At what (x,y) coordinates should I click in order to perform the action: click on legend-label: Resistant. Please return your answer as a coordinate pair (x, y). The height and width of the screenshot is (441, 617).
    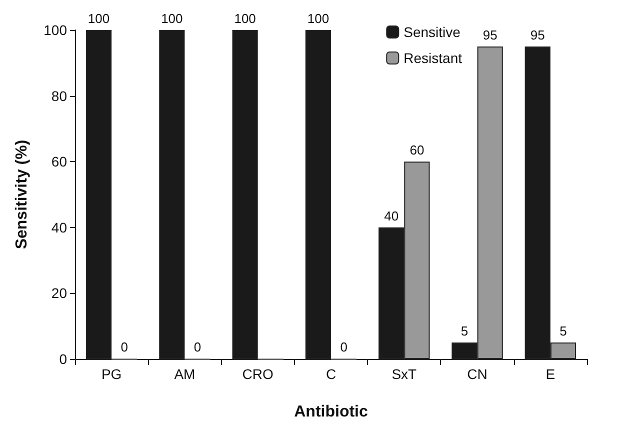
    Looking at the image, I should click on (433, 58).